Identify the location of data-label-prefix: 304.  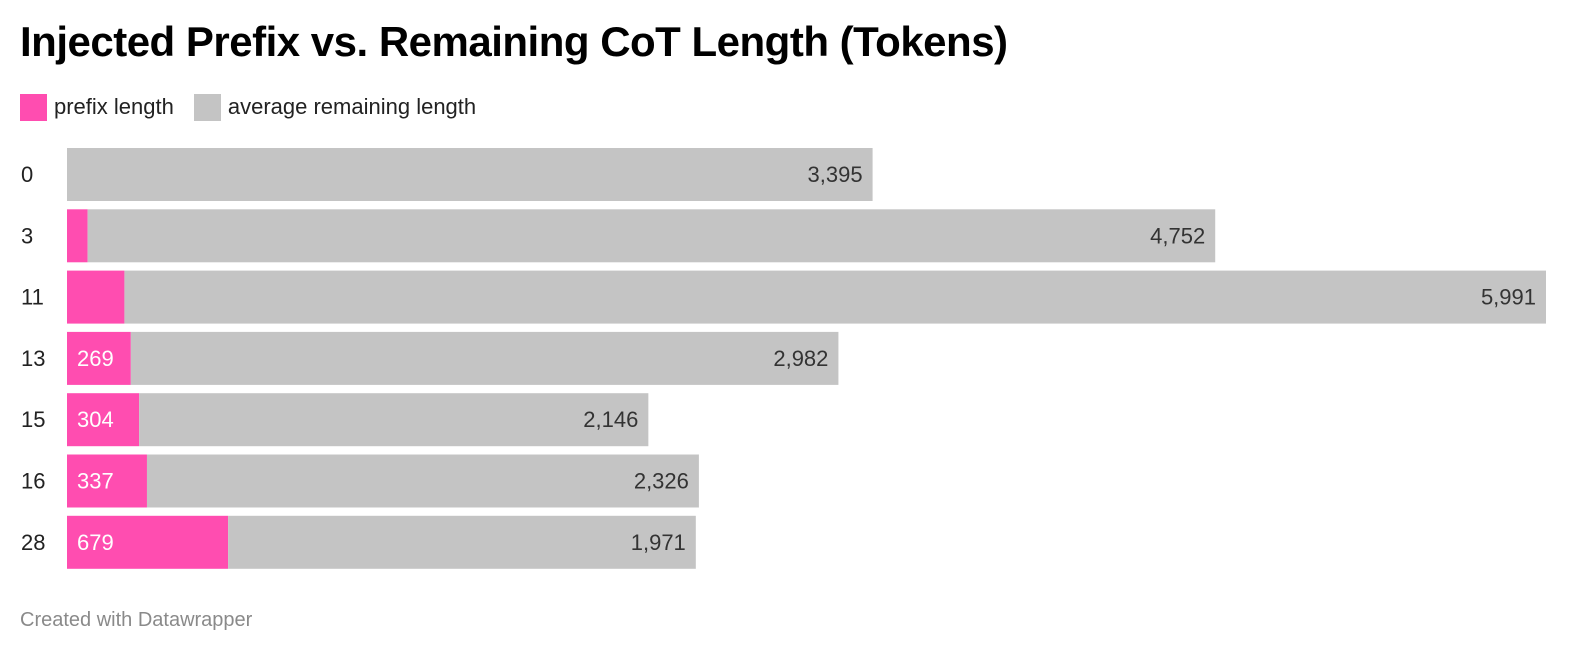
(95, 419).